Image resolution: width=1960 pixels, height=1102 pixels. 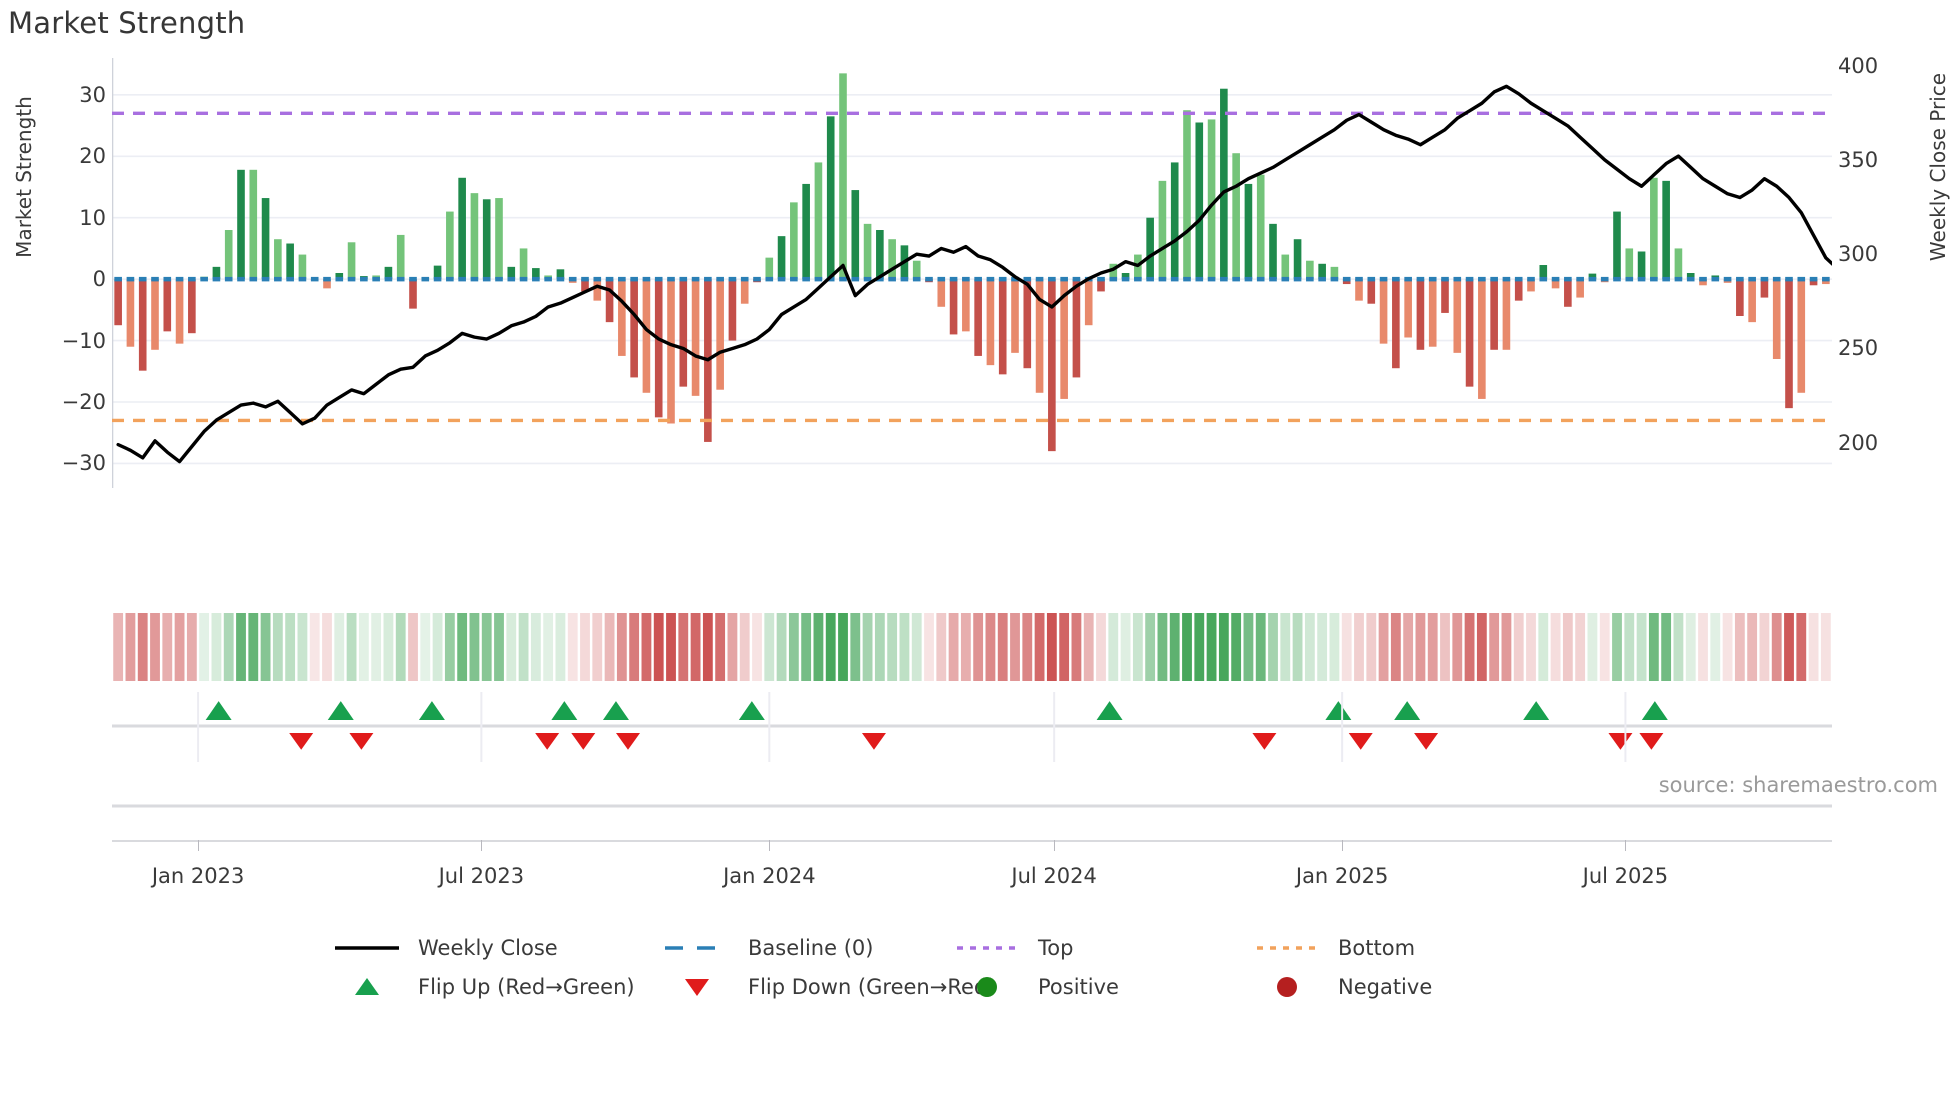 I want to click on legend-item-label: Flip Down (Green→Red), so click(x=872, y=986).